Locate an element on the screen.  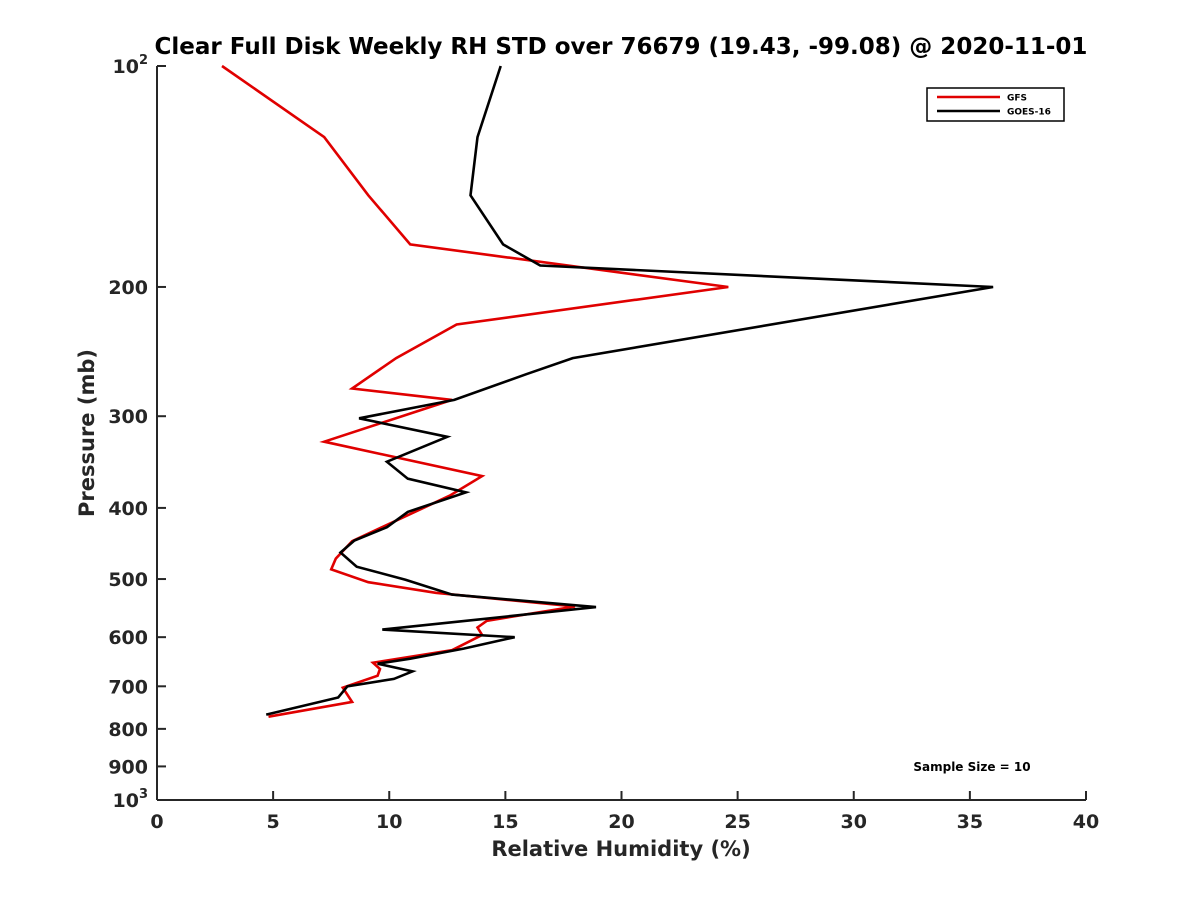
y-tick-label: 200 is located at coordinates (128, 288).